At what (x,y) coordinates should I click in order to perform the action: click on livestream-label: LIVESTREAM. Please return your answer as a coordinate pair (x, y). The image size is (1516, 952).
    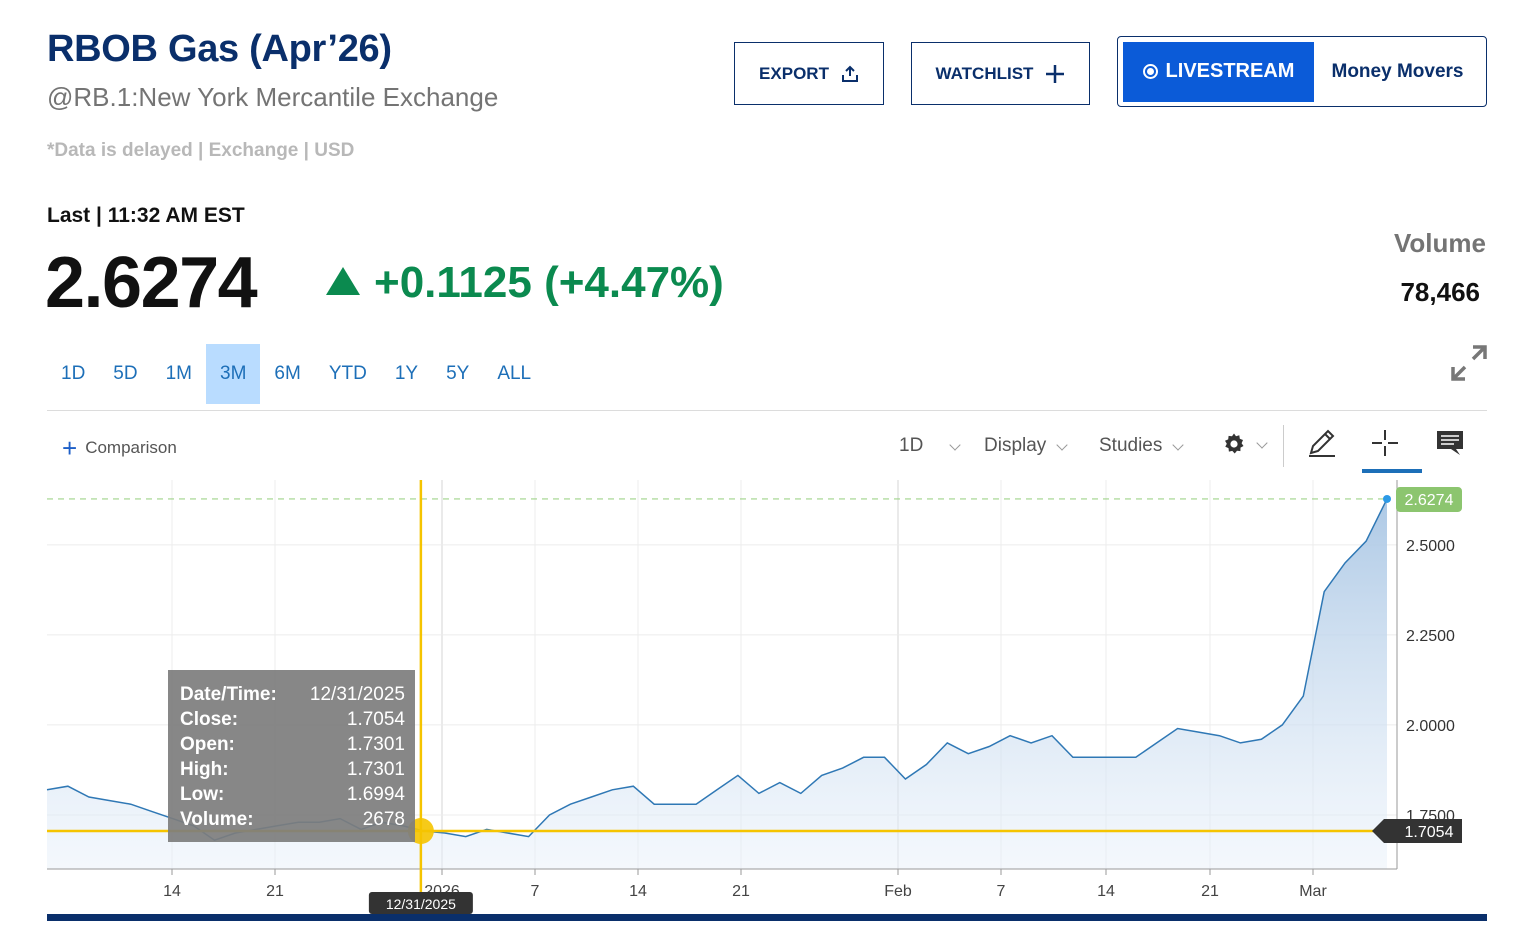
    Looking at the image, I should click on (1230, 71).